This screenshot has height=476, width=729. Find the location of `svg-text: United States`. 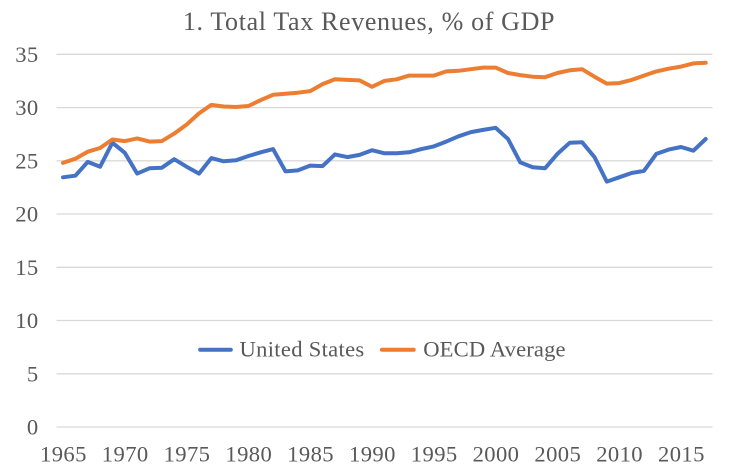

svg-text: United States is located at coordinates (302, 349).